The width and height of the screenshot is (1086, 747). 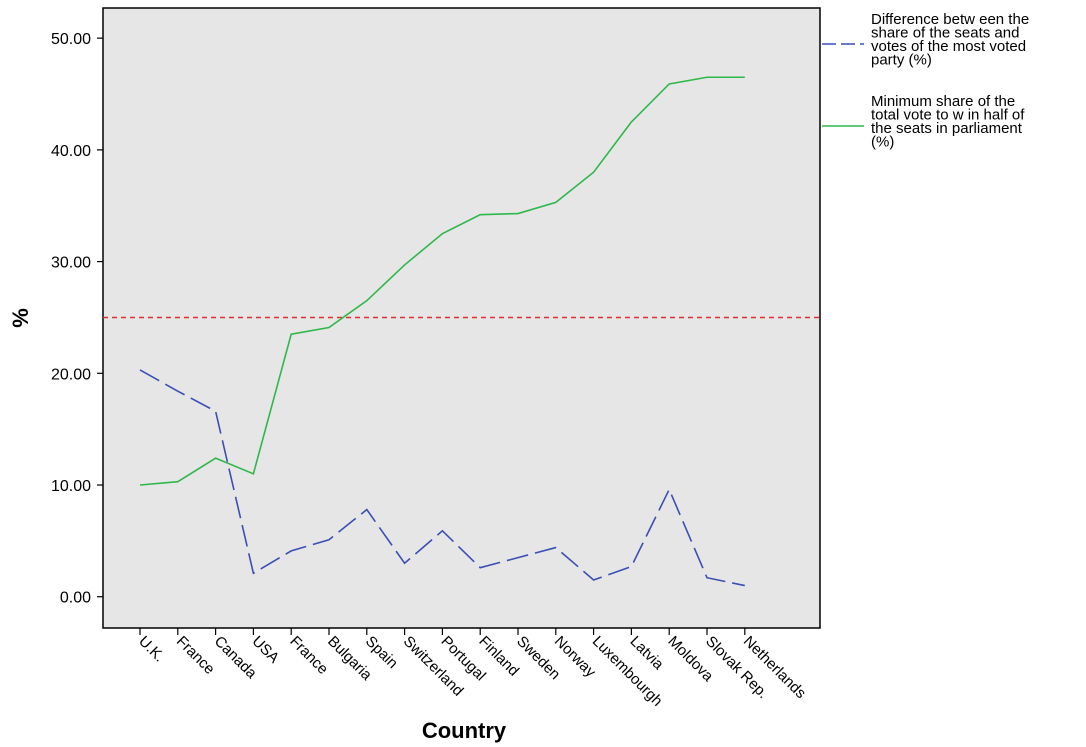 I want to click on legend-label: total vote to w in half of, so click(x=948, y=115).